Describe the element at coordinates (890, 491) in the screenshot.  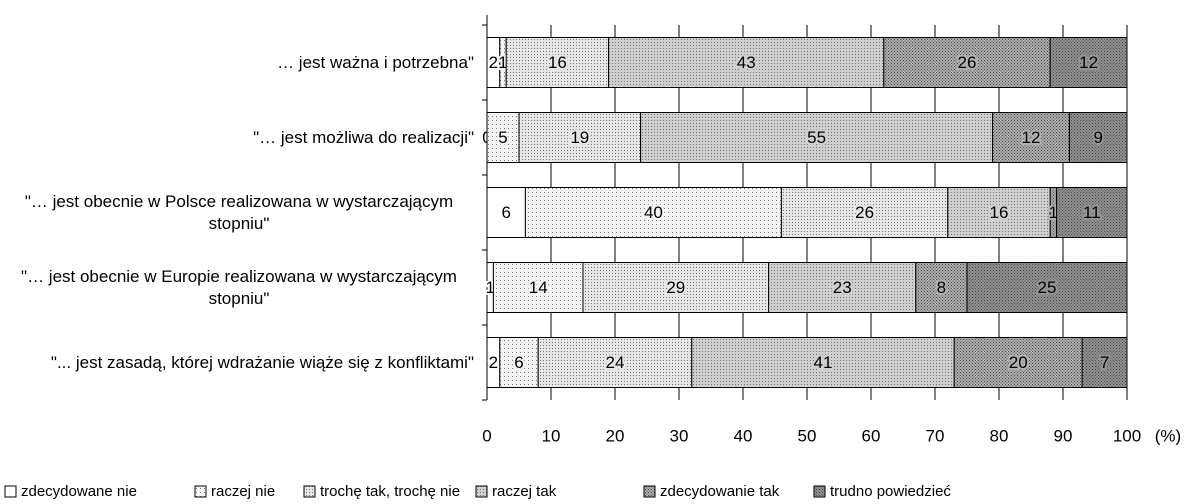
I see `legend-label: trudno powiedzieć` at that location.